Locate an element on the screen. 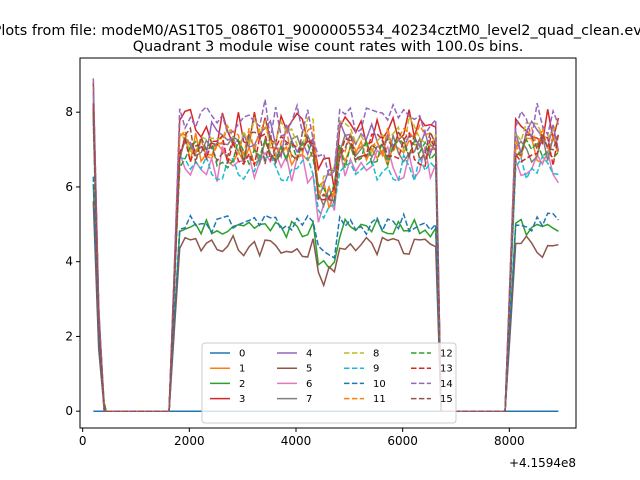  legend-entry: 0 is located at coordinates (242, 354).